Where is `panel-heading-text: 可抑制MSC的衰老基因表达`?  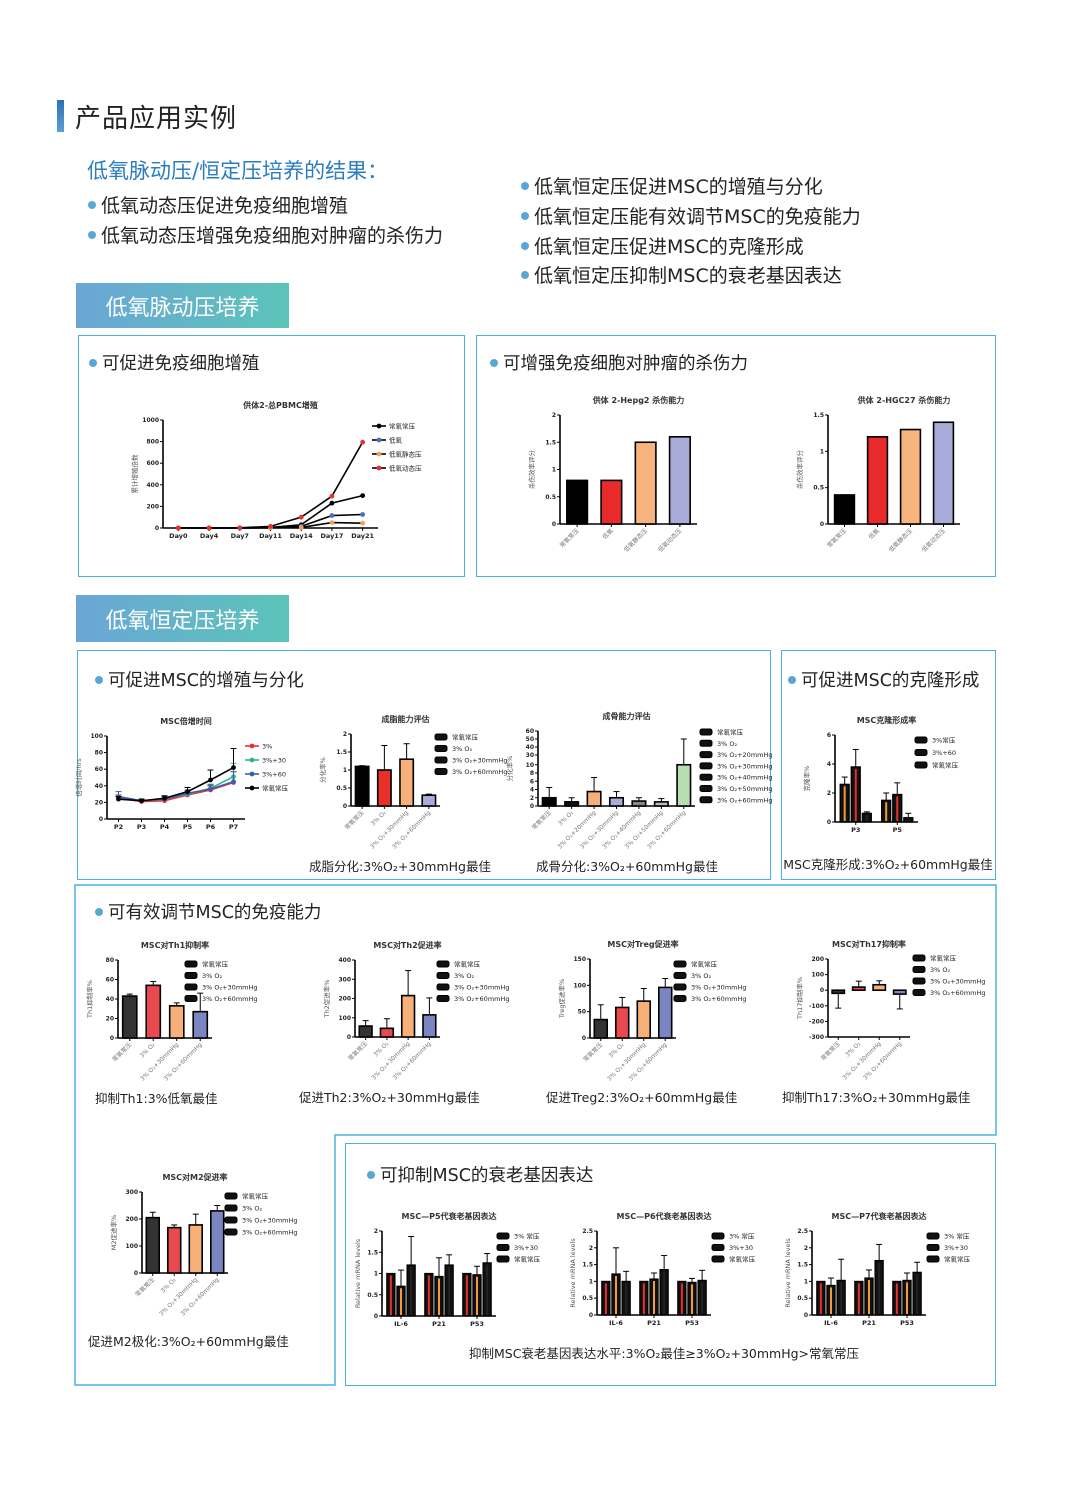 panel-heading-text: 可抑制MSC的衰老基因表达 is located at coordinates (487, 1176).